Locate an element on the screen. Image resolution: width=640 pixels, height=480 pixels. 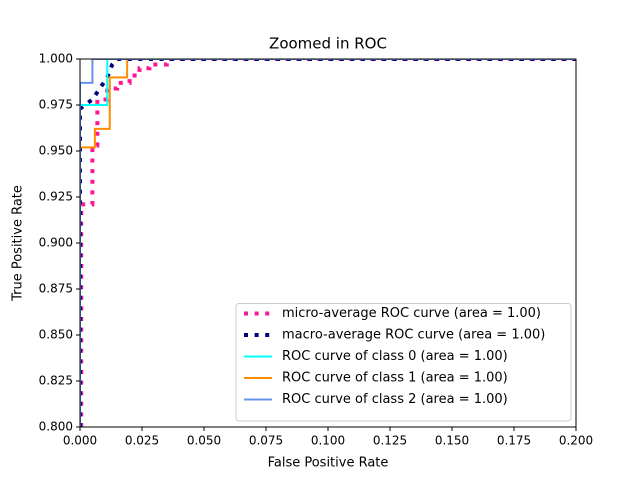
y-tick-label: 0.950 is located at coordinates (56, 151).